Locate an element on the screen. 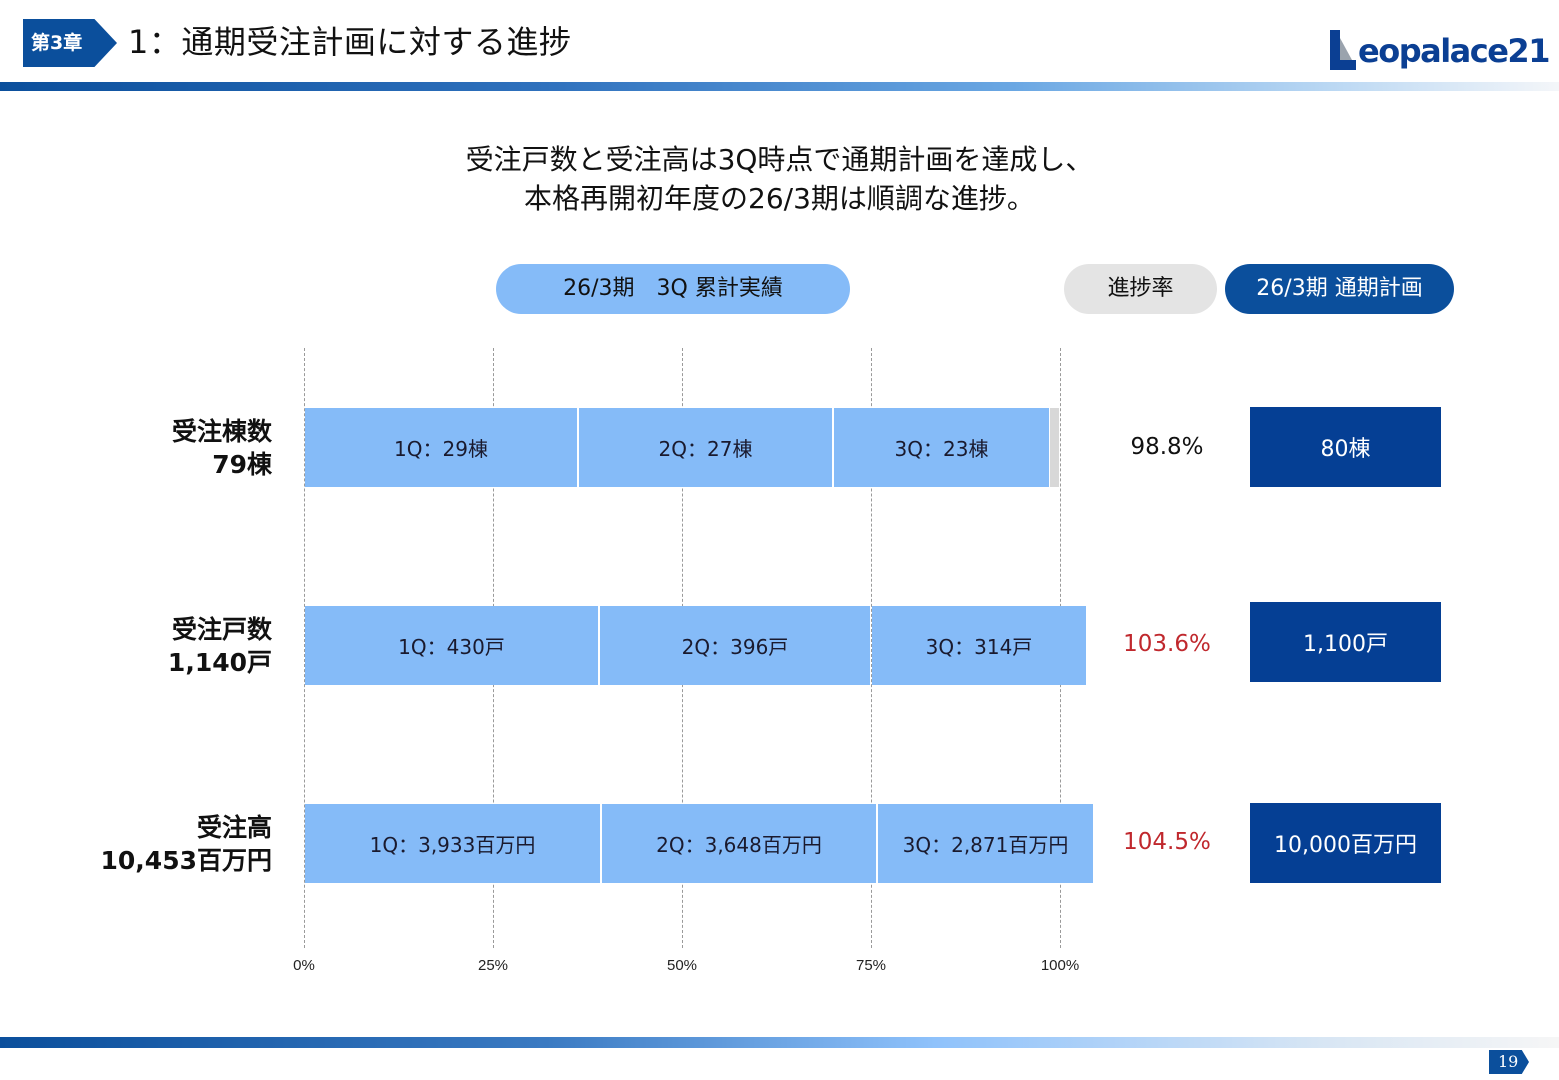  page-number: 19 is located at coordinates (1509, 1062).